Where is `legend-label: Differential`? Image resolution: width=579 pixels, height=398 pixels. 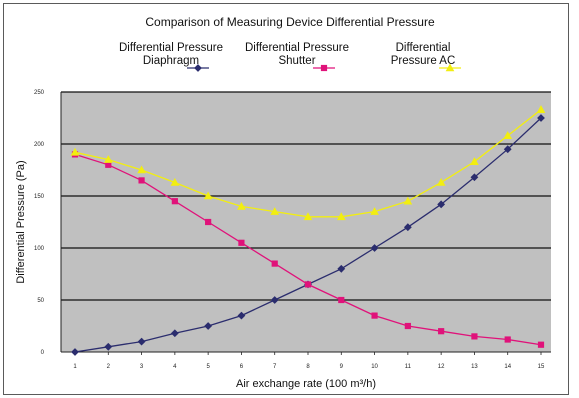 legend-label: Differential is located at coordinates (423, 48).